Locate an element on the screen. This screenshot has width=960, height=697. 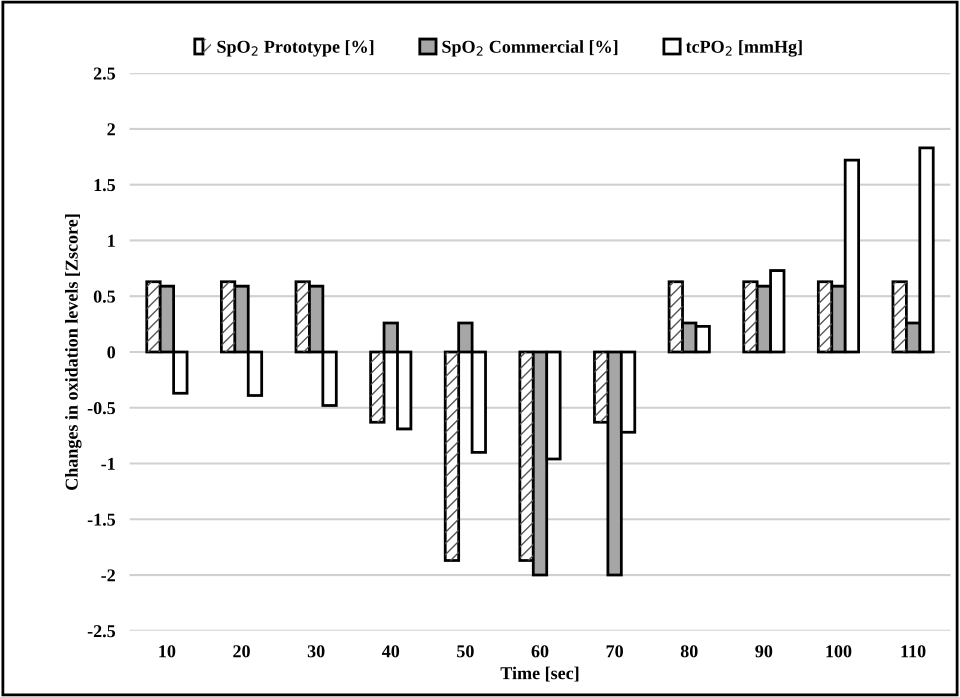
y-tick-label: 1.5 is located at coordinates (105, 185).